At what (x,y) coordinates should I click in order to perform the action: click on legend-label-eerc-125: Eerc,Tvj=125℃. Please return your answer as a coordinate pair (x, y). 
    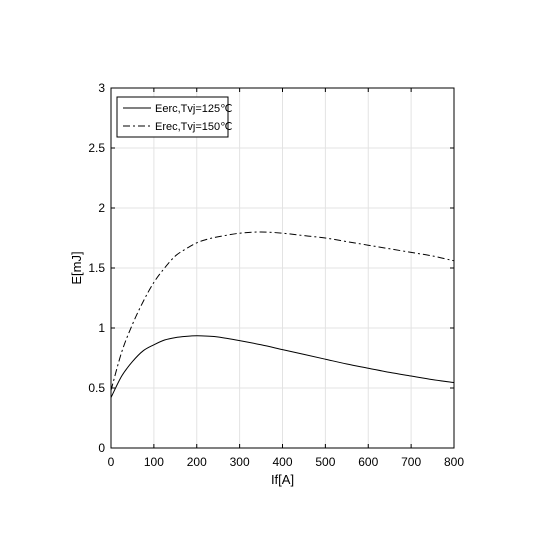
    Looking at the image, I should click on (193, 109).